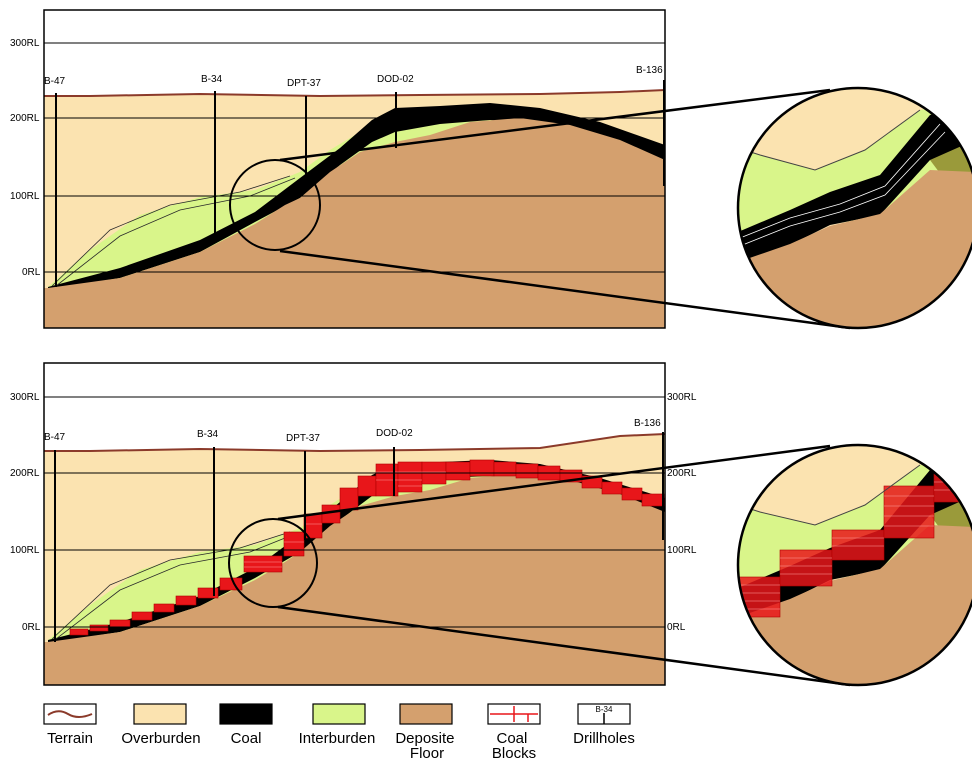 Image resolution: width=972 pixels, height=767 pixels. I want to click on legend-terrain-label: Terrain, so click(70, 738).